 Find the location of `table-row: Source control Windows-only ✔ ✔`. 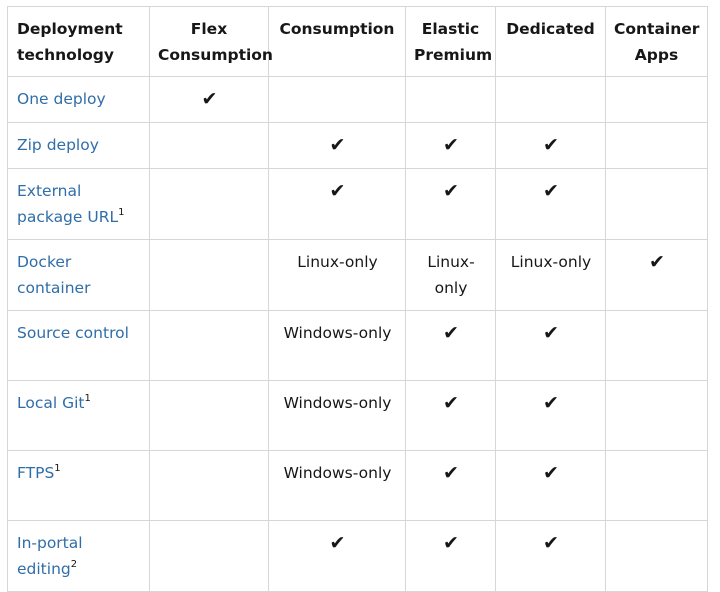

table-row: Source control Windows-only ✔ ✔ is located at coordinates (357, 345).